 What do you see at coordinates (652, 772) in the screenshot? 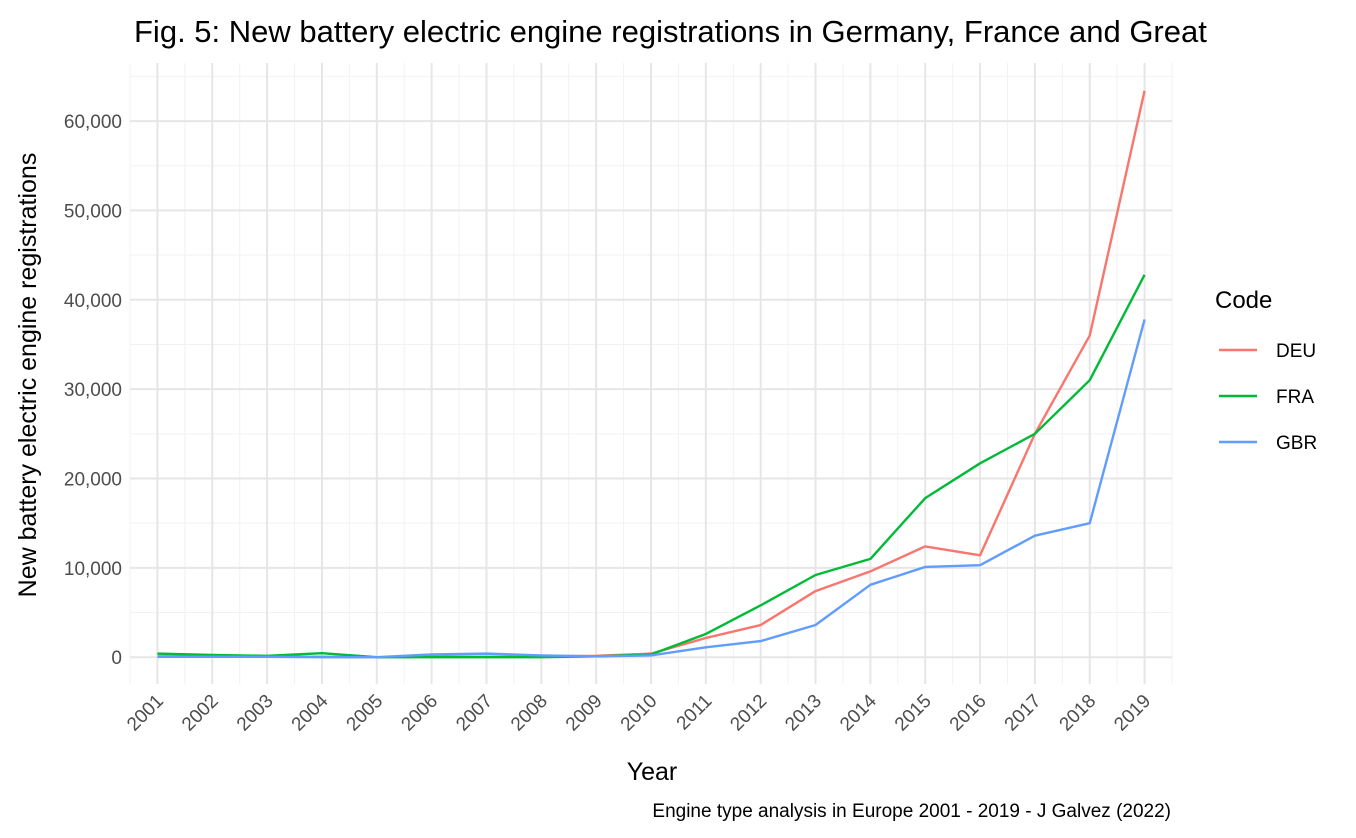
I see `x-axis-title: Year` at bounding box center [652, 772].